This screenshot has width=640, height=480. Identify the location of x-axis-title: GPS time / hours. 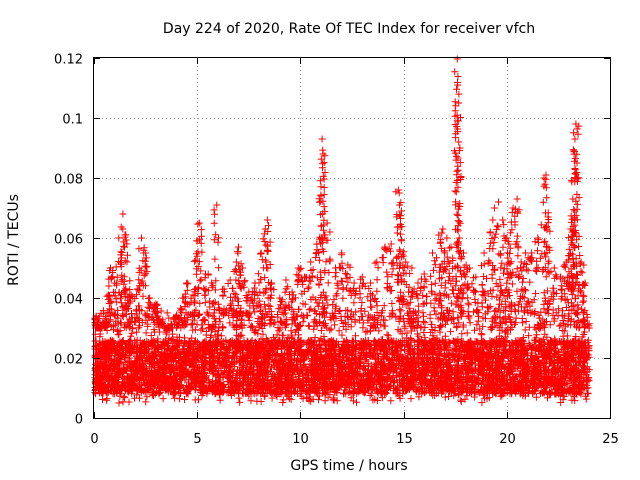
(348, 466).